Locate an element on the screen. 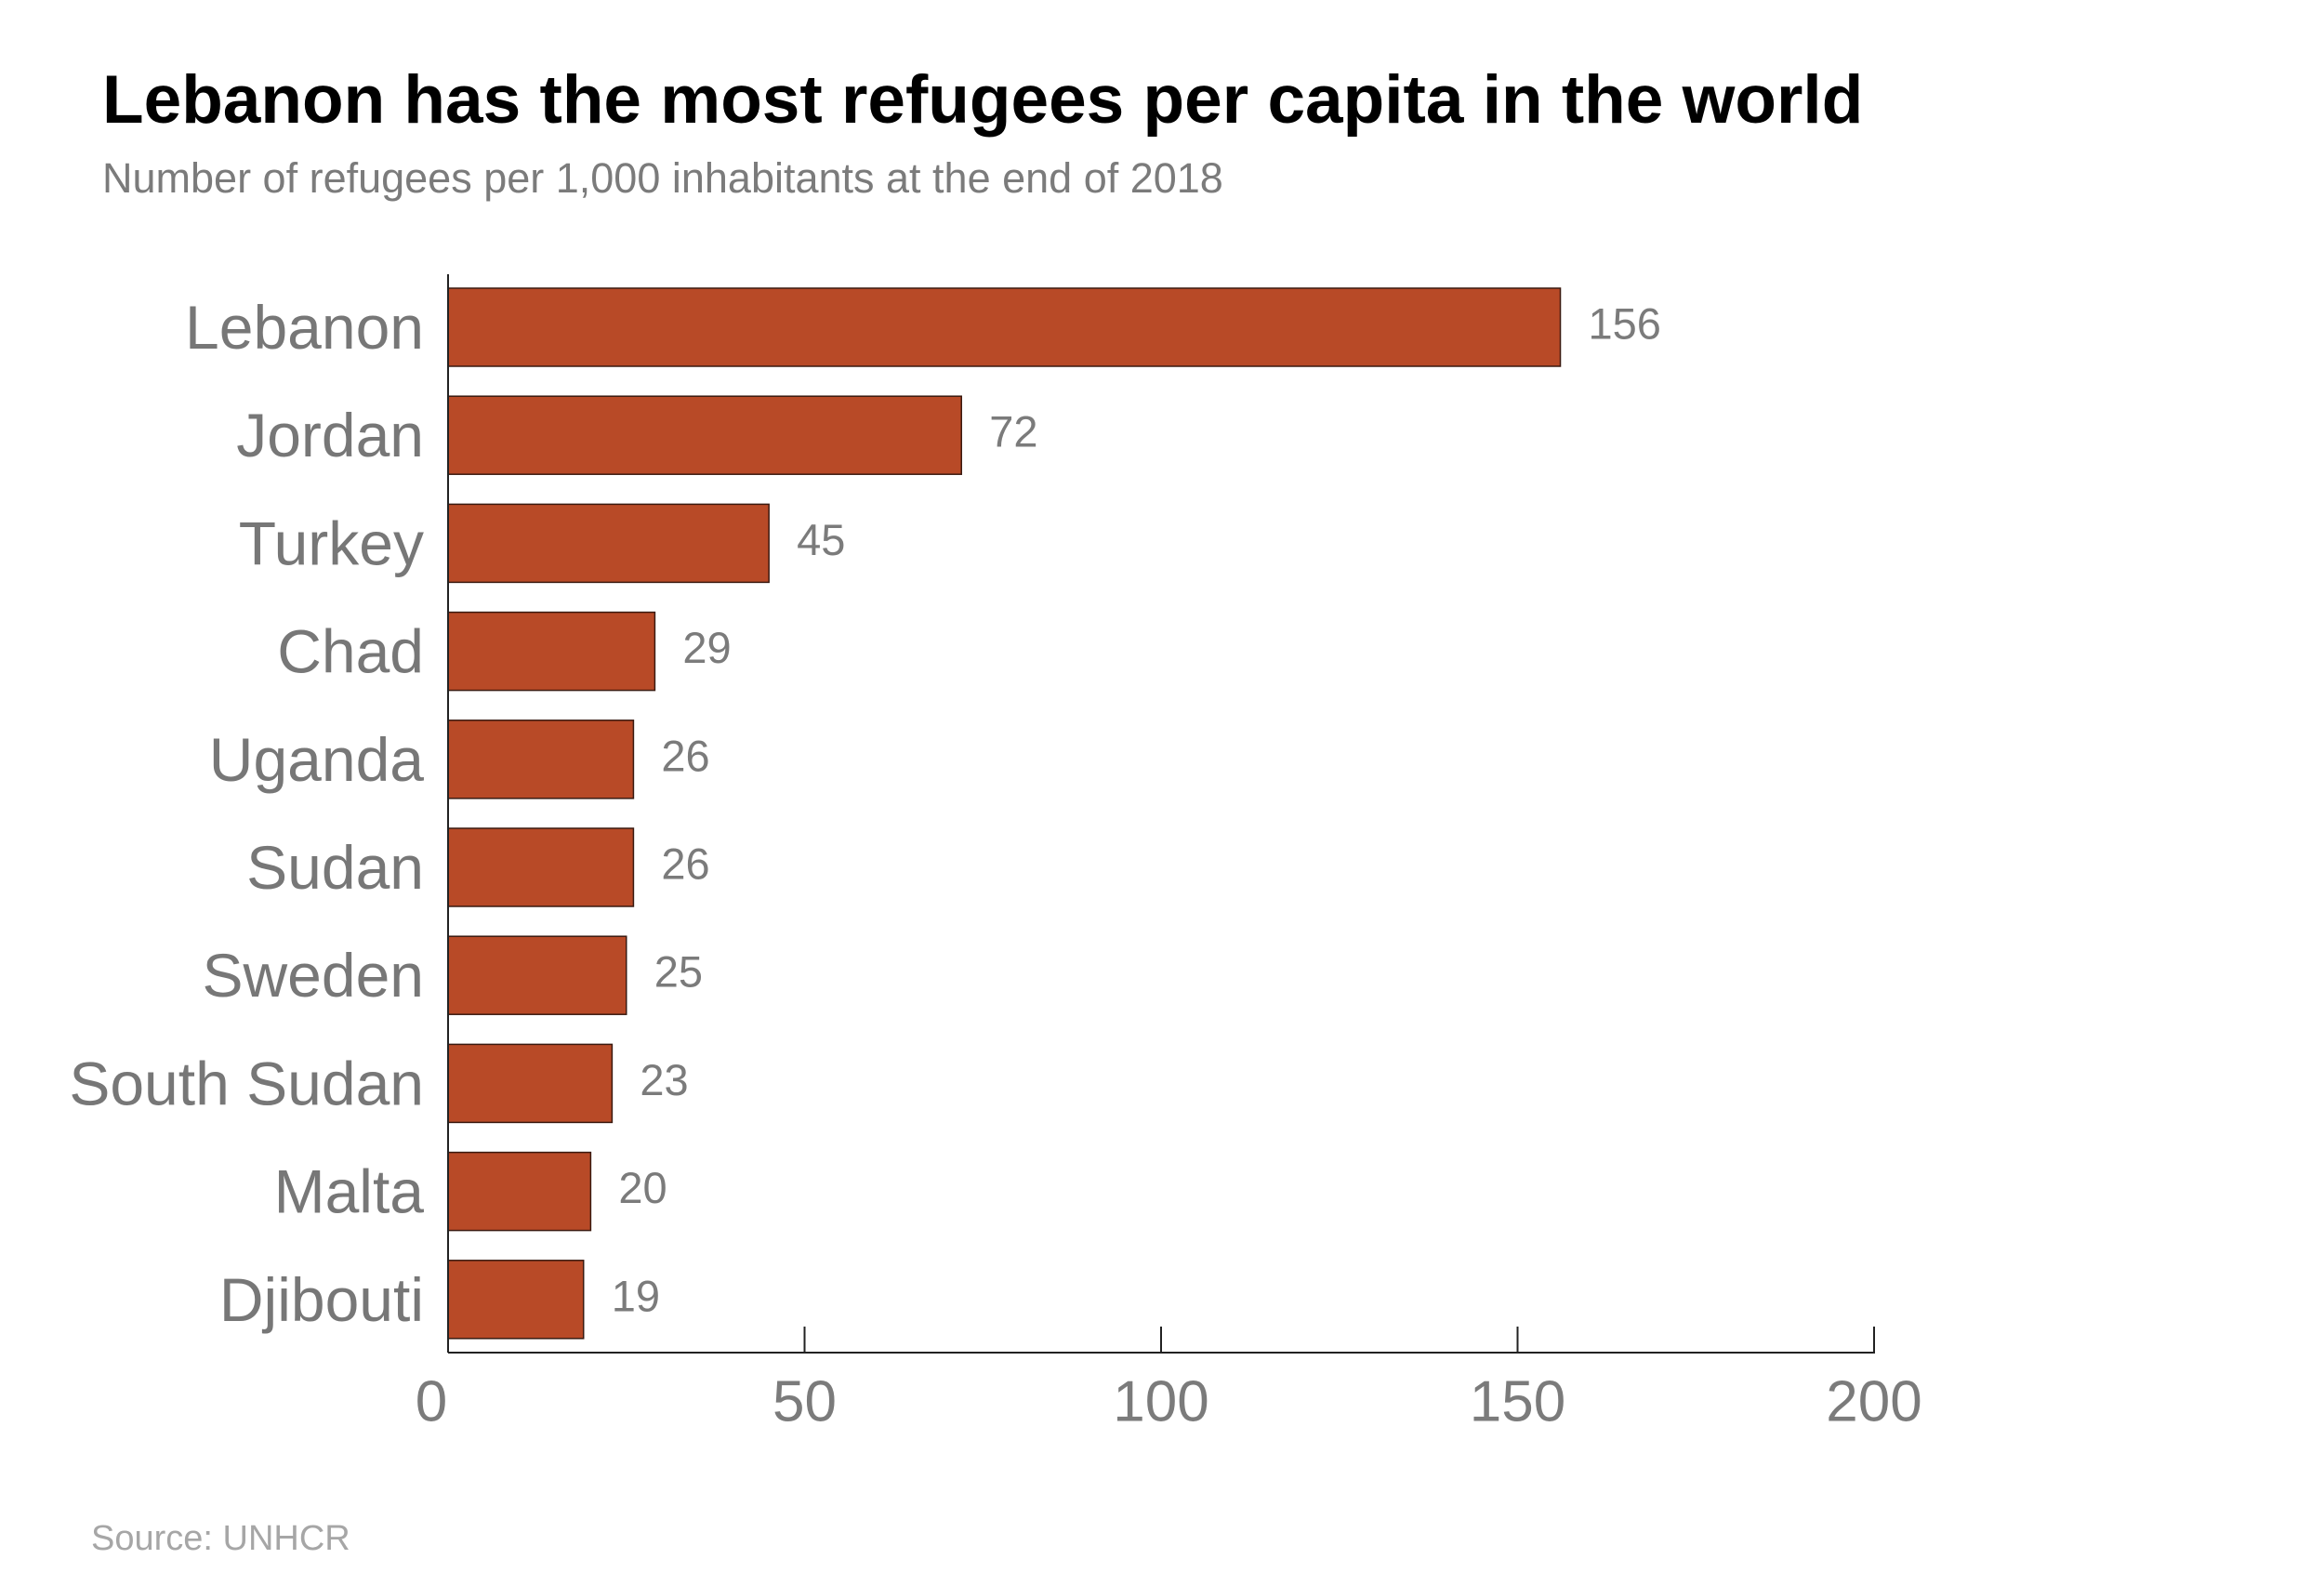  bar-jordan is located at coordinates (704, 435).